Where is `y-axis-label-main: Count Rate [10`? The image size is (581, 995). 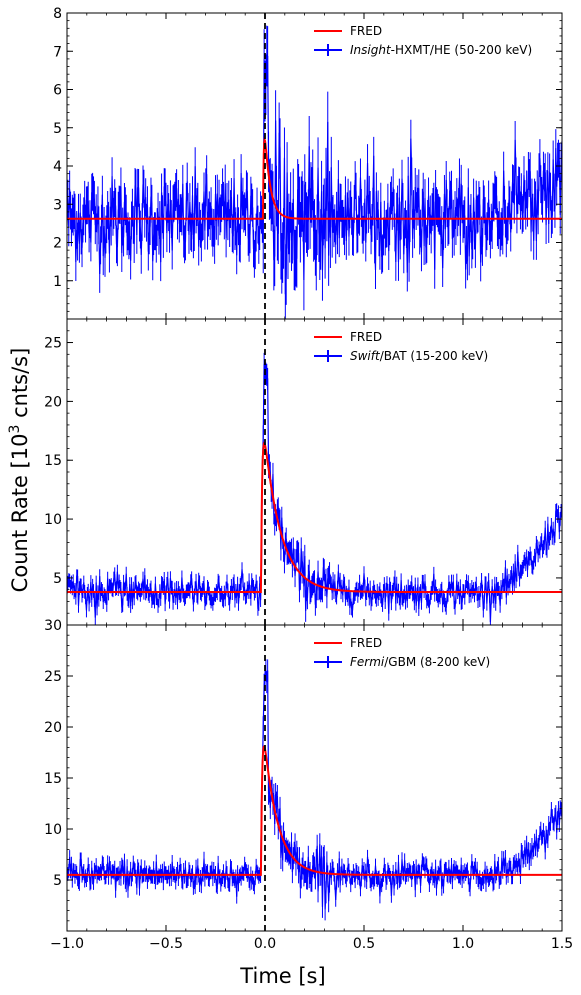 y-axis-label-main: Count Rate [10 is located at coordinates (20, 513).